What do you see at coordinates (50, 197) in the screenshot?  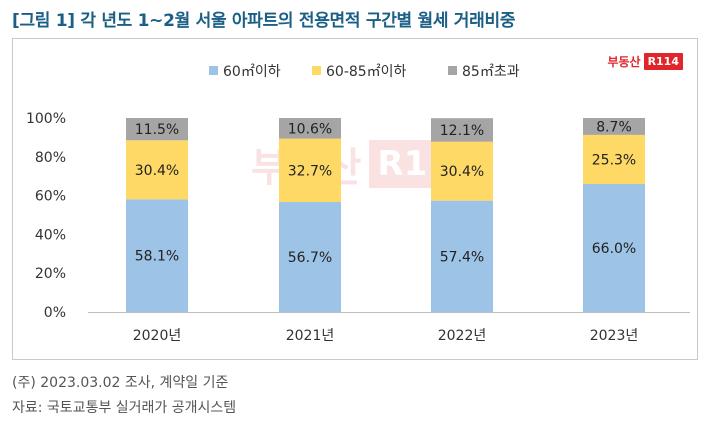 I see `y-tick-label: 60%` at bounding box center [50, 197].